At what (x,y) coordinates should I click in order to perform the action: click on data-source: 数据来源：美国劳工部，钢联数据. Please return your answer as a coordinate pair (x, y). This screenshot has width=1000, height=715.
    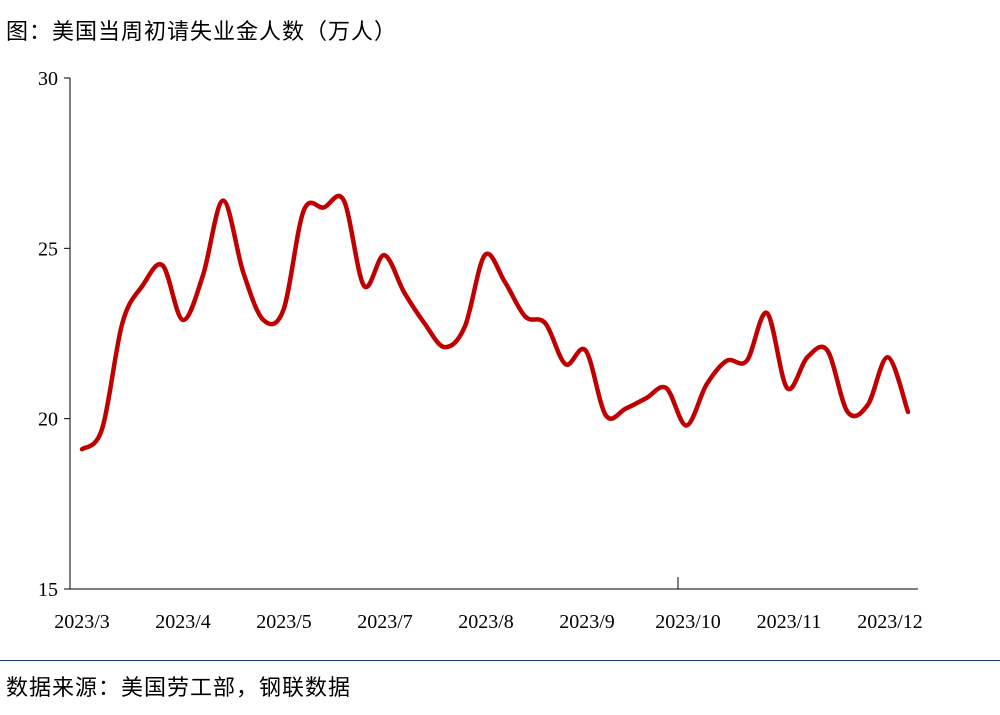
    Looking at the image, I should click on (179, 688).